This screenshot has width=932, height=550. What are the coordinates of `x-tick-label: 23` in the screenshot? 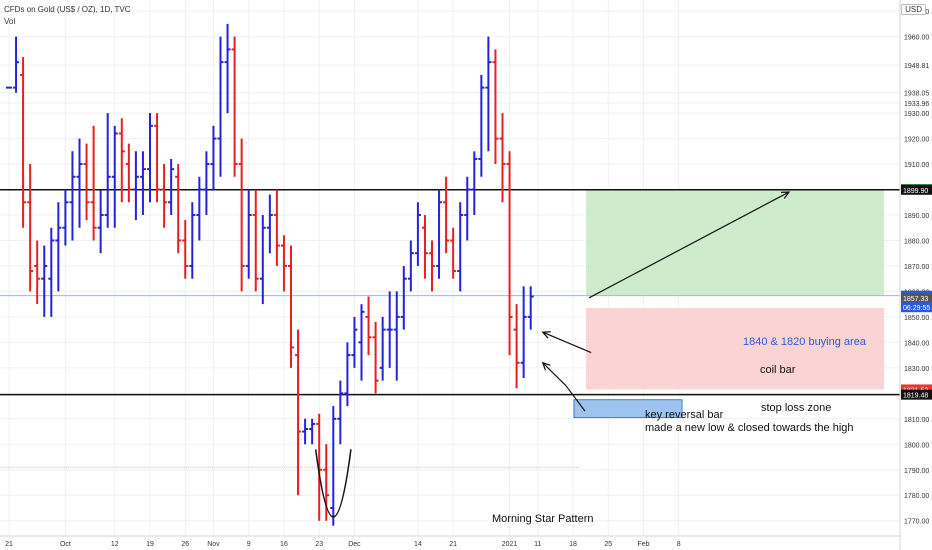 It's located at (319, 544).